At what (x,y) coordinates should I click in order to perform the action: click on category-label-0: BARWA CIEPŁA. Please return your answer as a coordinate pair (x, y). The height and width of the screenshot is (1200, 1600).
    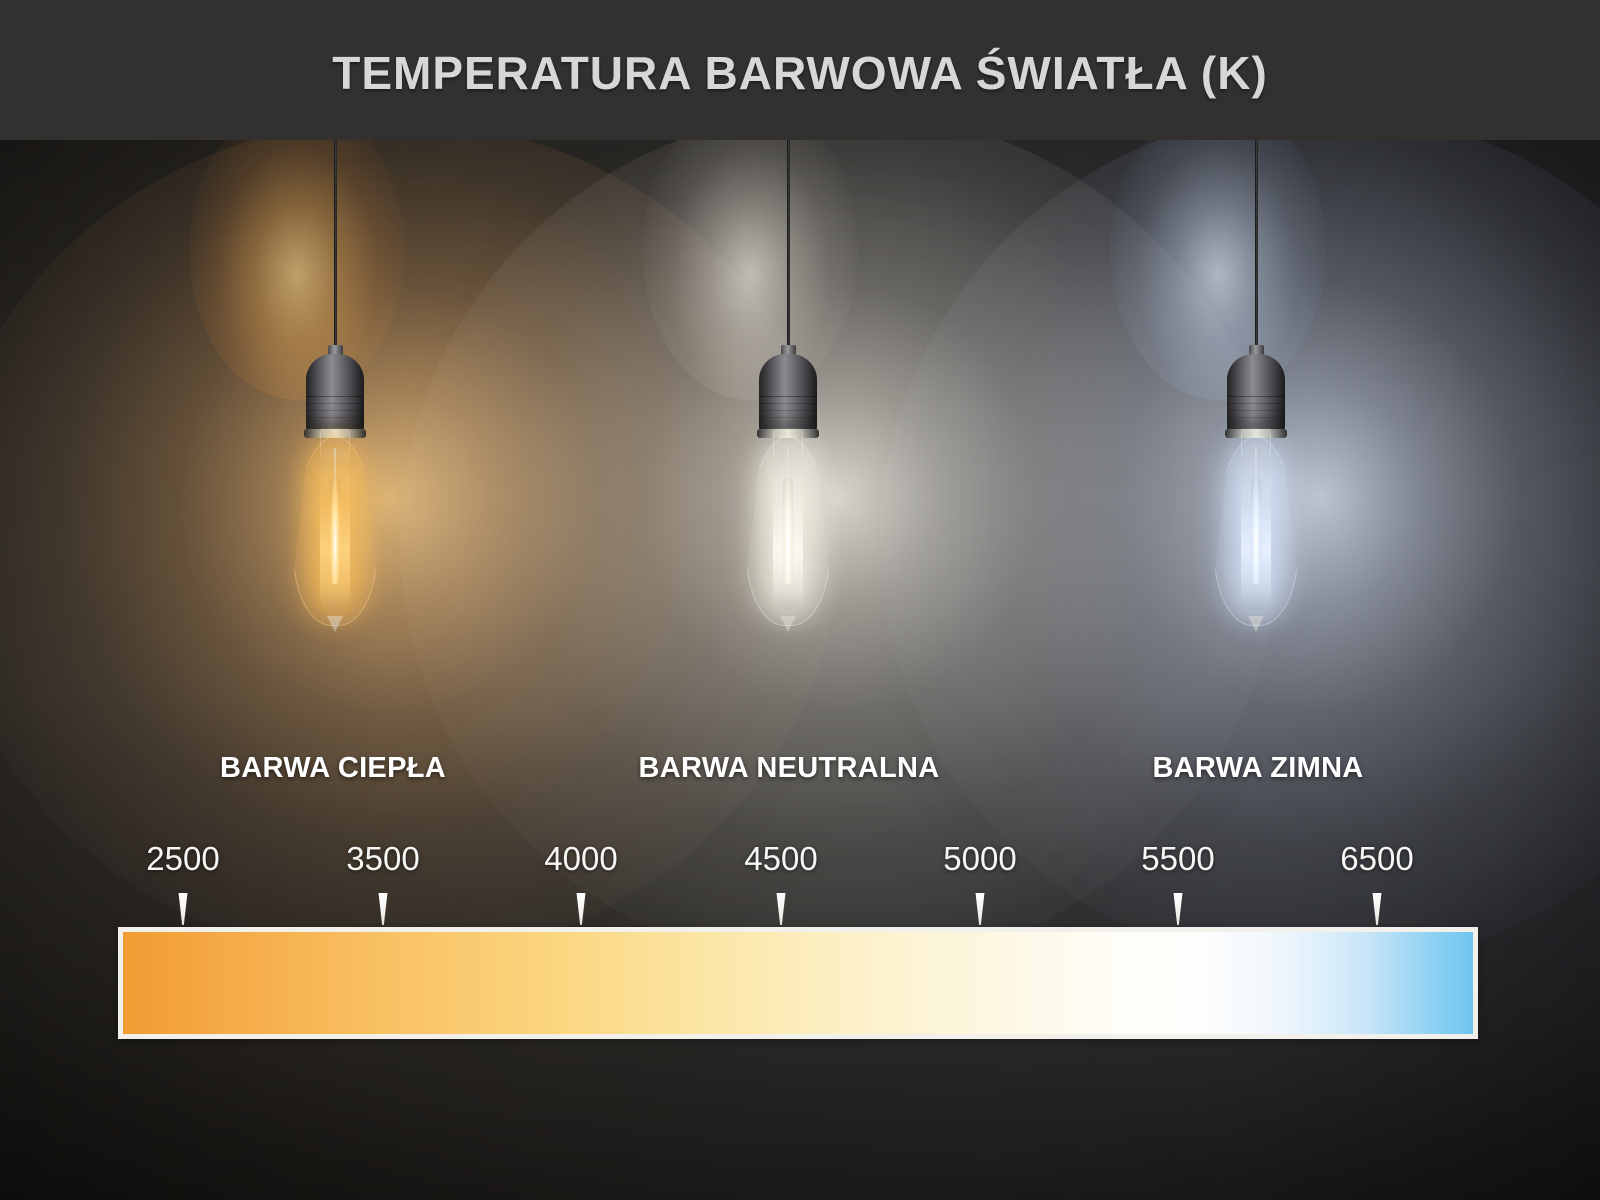
    Looking at the image, I should click on (333, 768).